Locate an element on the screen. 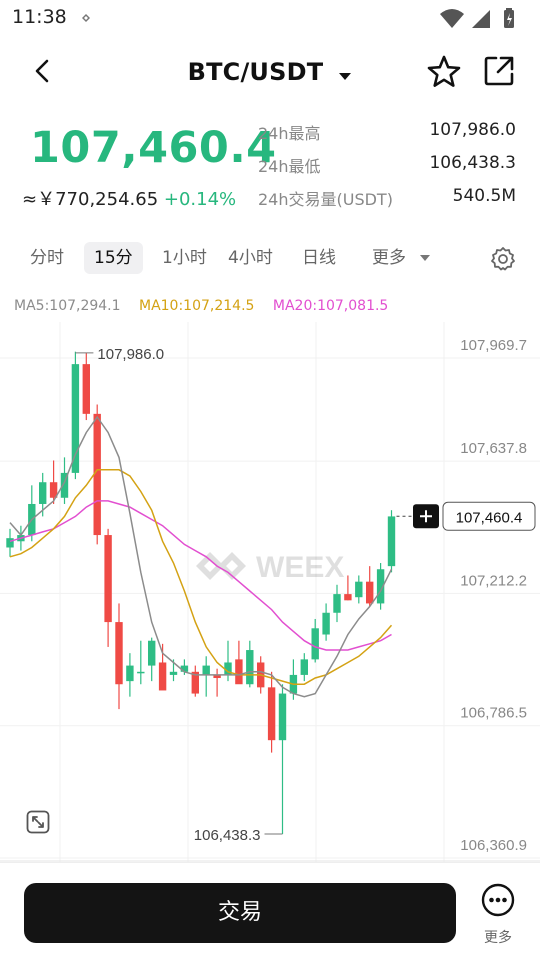 This screenshot has height=960, width=540. interval-tabs: 分时 15分 1小时 4小时 日线 更多 is located at coordinates (270, 259).